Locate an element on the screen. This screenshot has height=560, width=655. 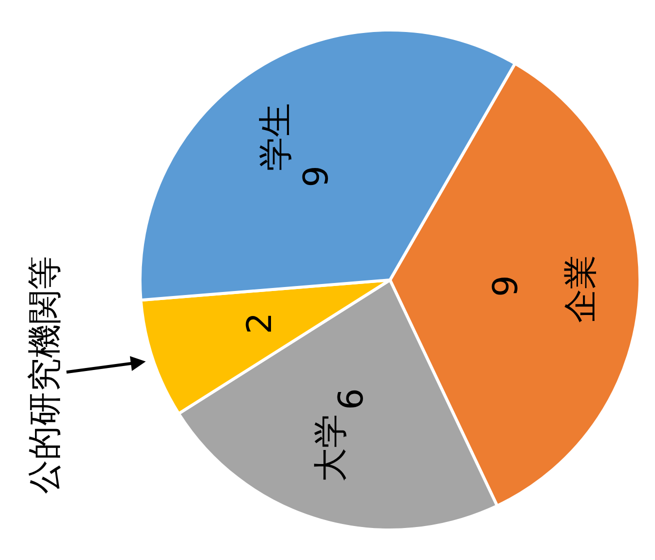
data-label: 2 is located at coordinates (260, 323).